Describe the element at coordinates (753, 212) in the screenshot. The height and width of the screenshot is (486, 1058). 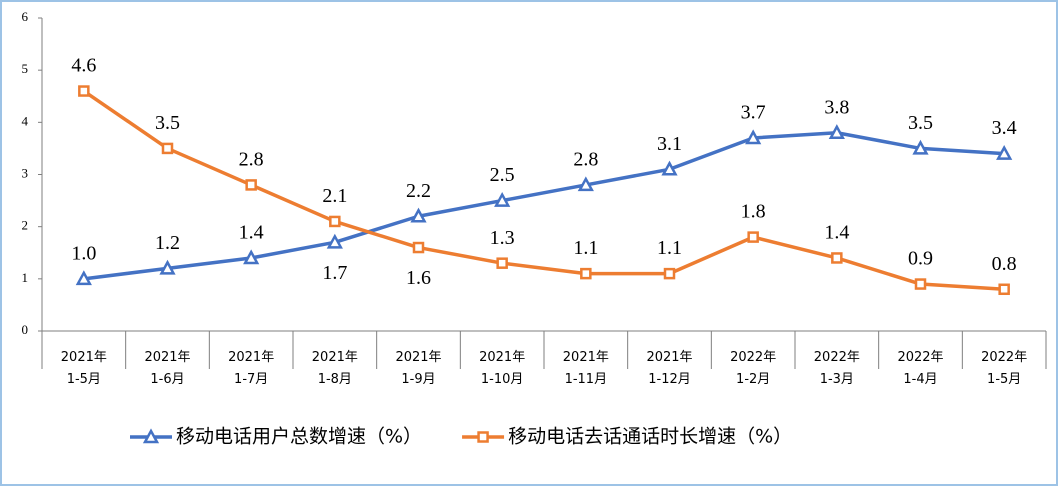
I see `data-label: 1.8` at that location.